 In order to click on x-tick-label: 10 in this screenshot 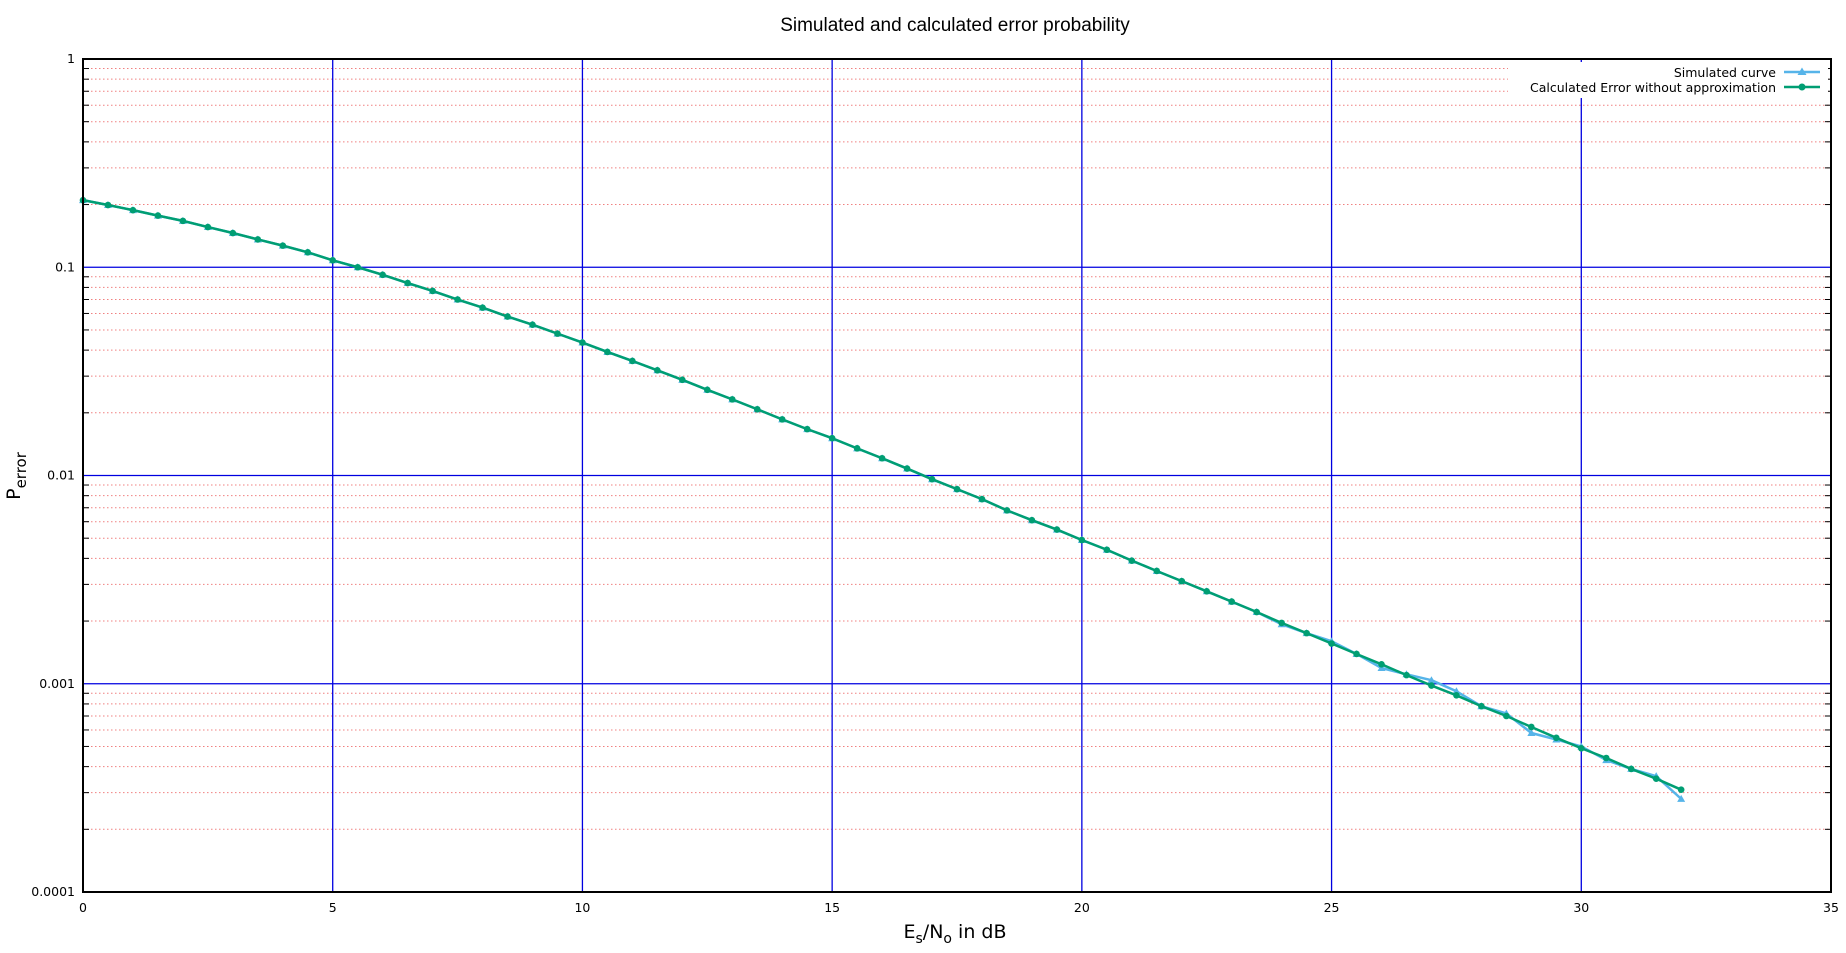, I will do `click(582, 907)`.